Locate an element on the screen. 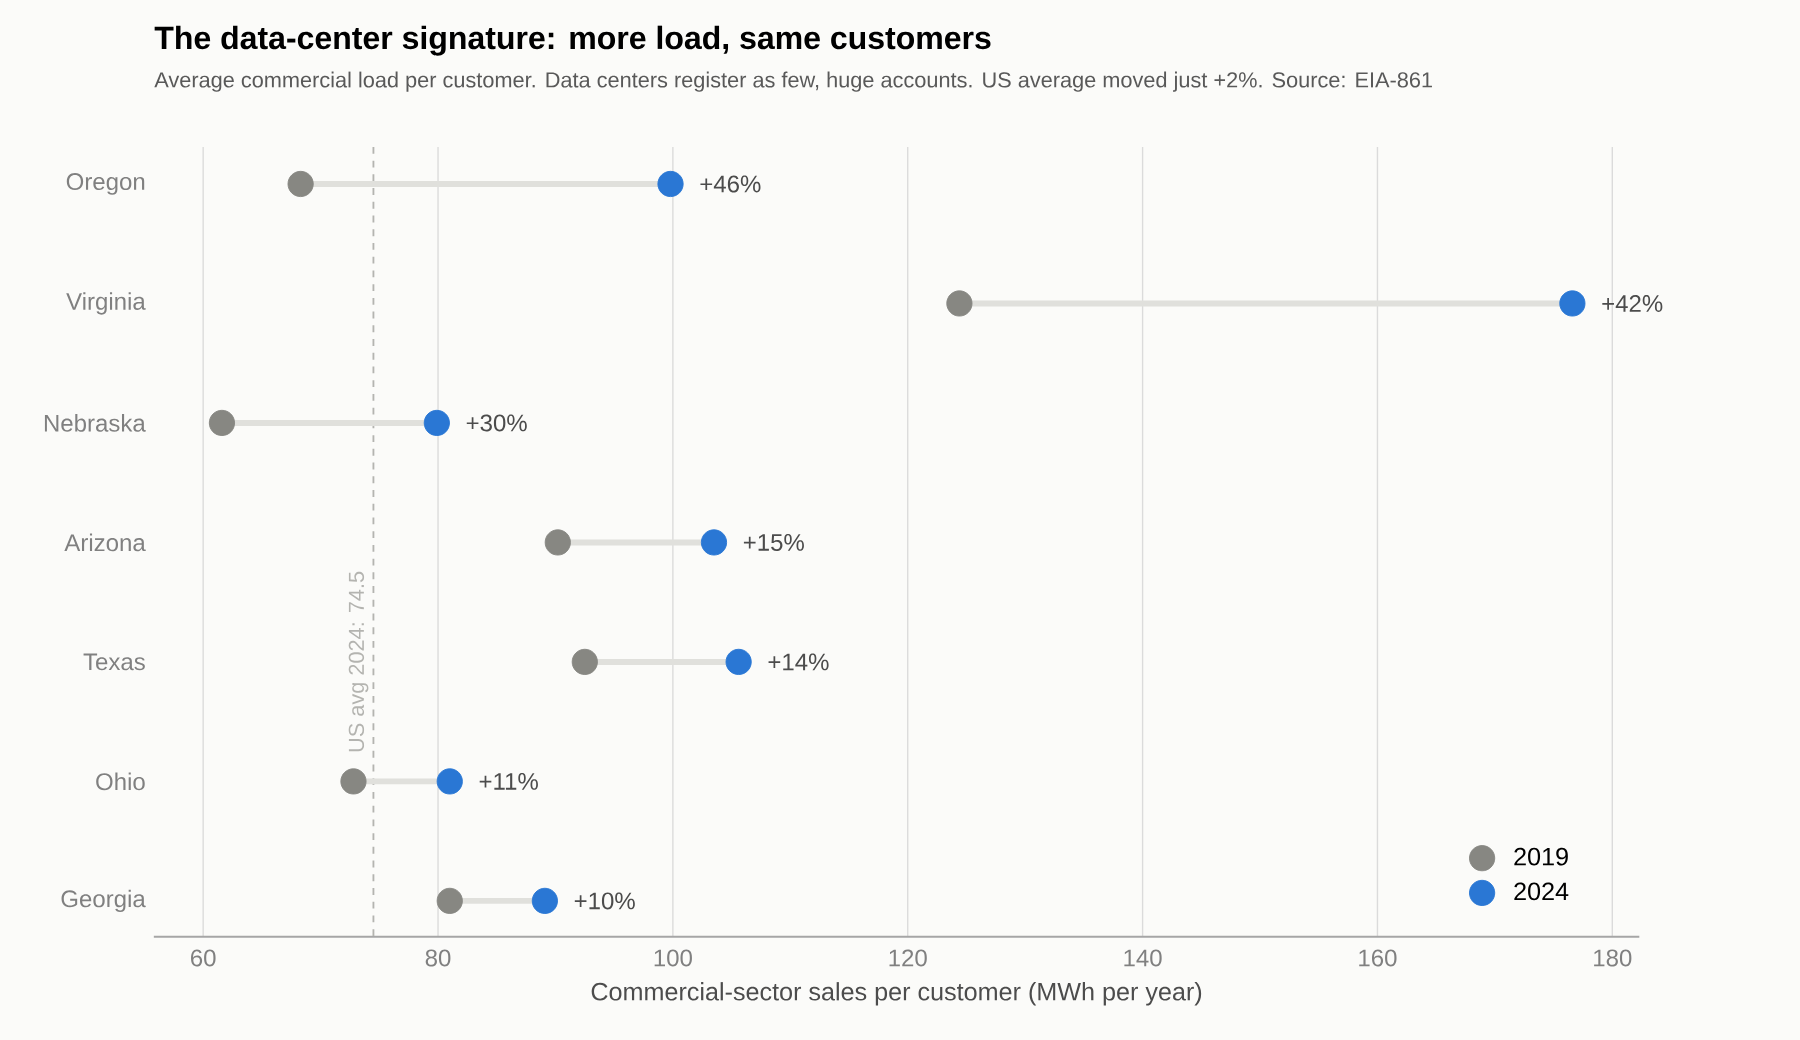  x-axis-title: Commercial-sector sales per customer (MWh per year) is located at coordinates (896, 994).